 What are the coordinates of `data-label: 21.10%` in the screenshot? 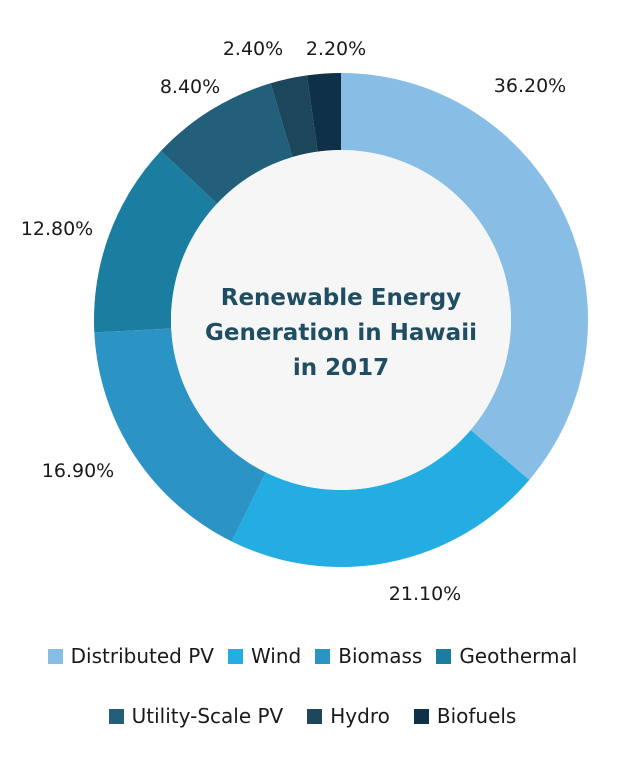 It's located at (425, 594).